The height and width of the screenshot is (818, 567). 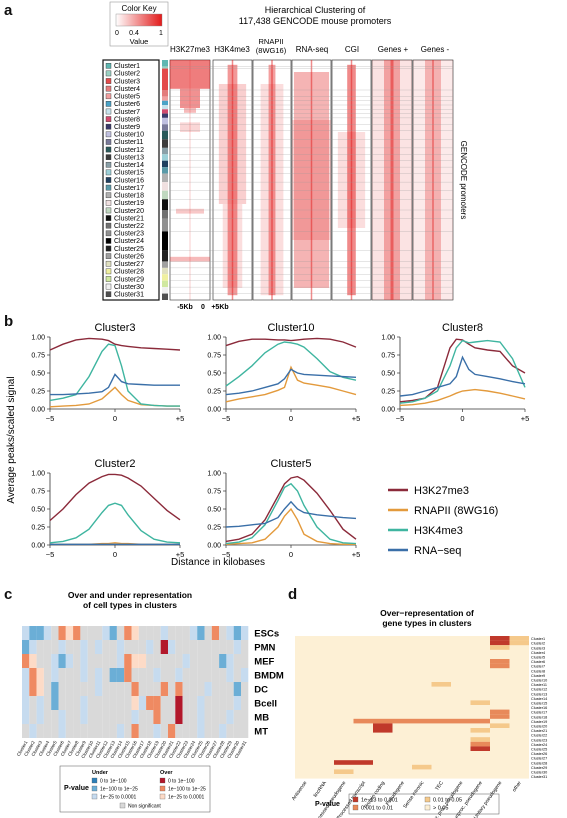 I want to click on cluster-label: Cluster25, so click(x=129, y=249).